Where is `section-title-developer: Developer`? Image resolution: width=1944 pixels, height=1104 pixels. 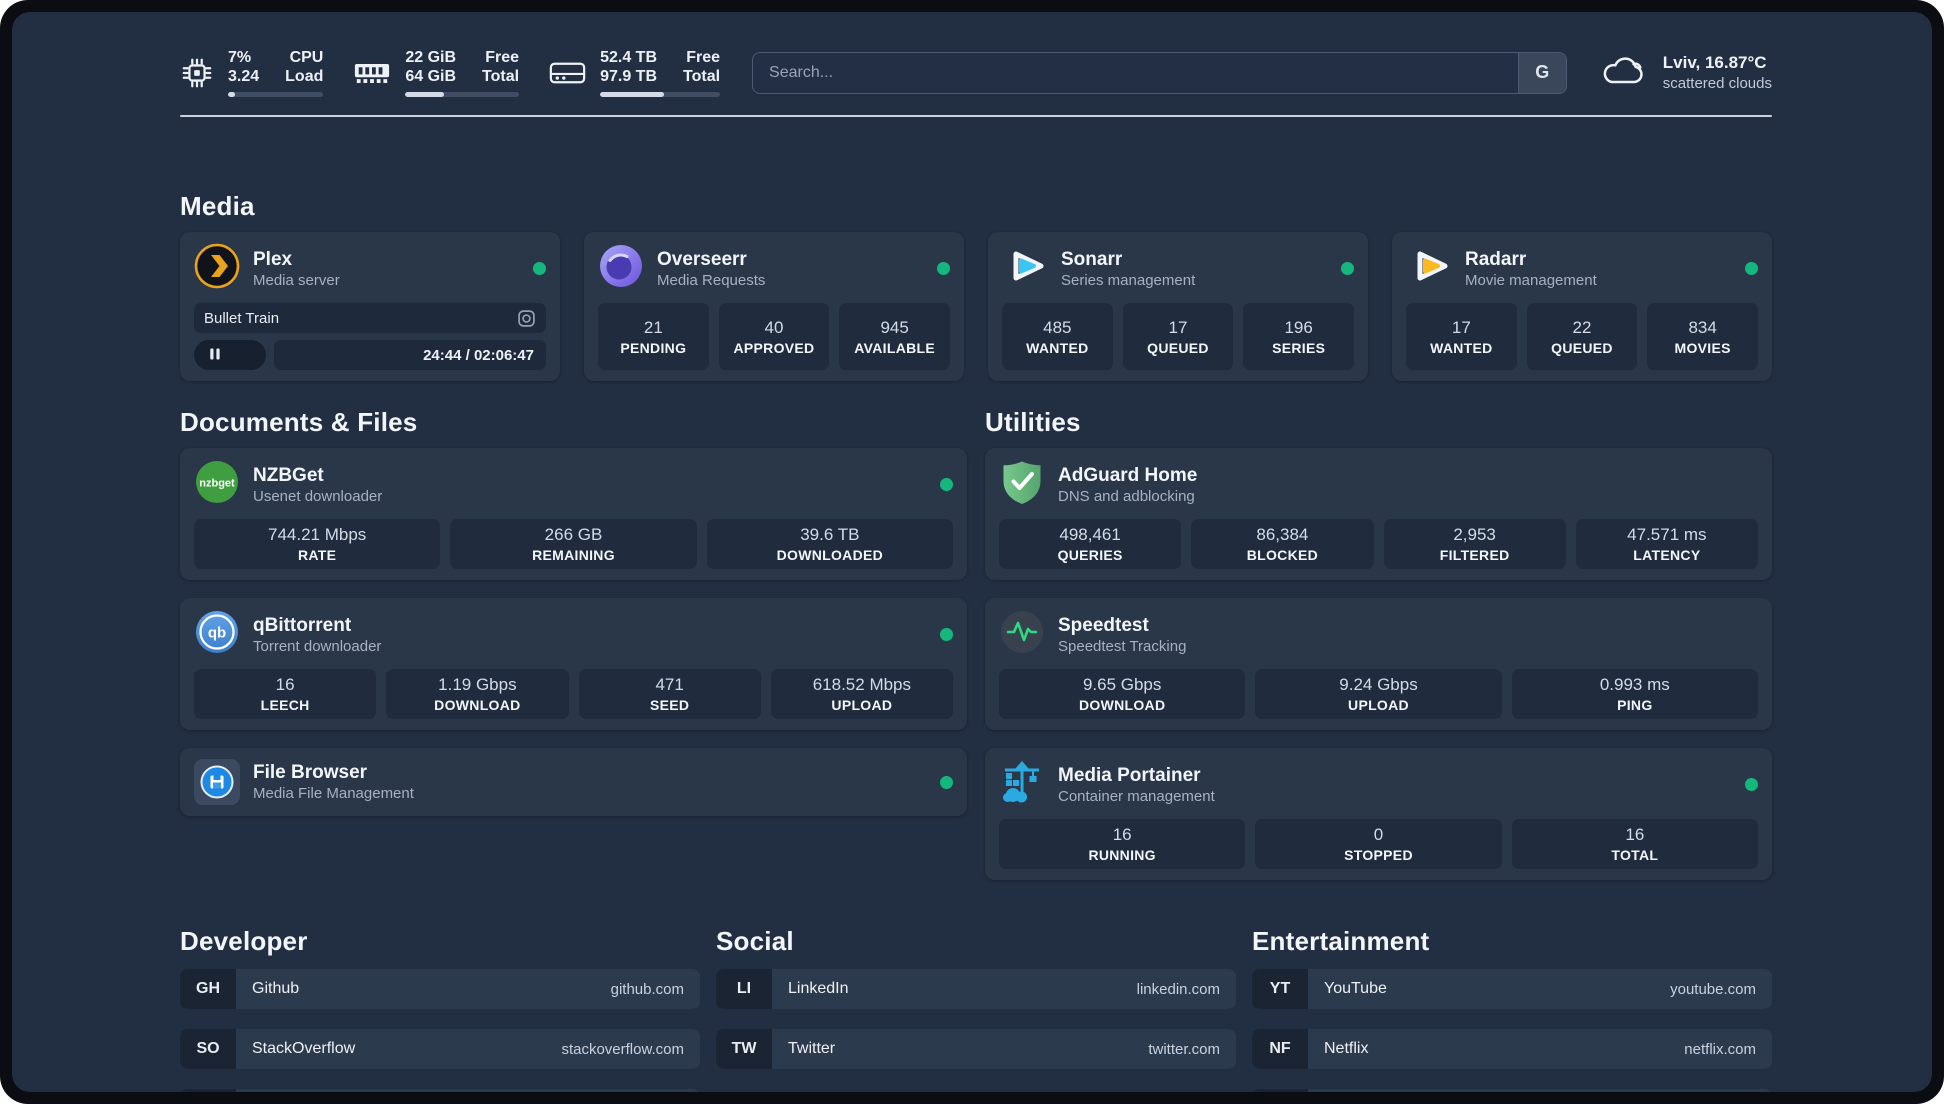 section-title-developer: Developer is located at coordinates (244, 941).